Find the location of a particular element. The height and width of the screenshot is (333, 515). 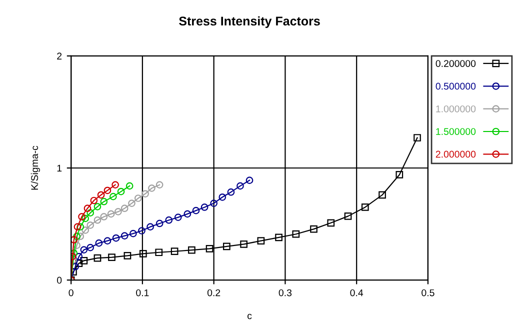

legend-label: 2.000000 is located at coordinates (456, 154).